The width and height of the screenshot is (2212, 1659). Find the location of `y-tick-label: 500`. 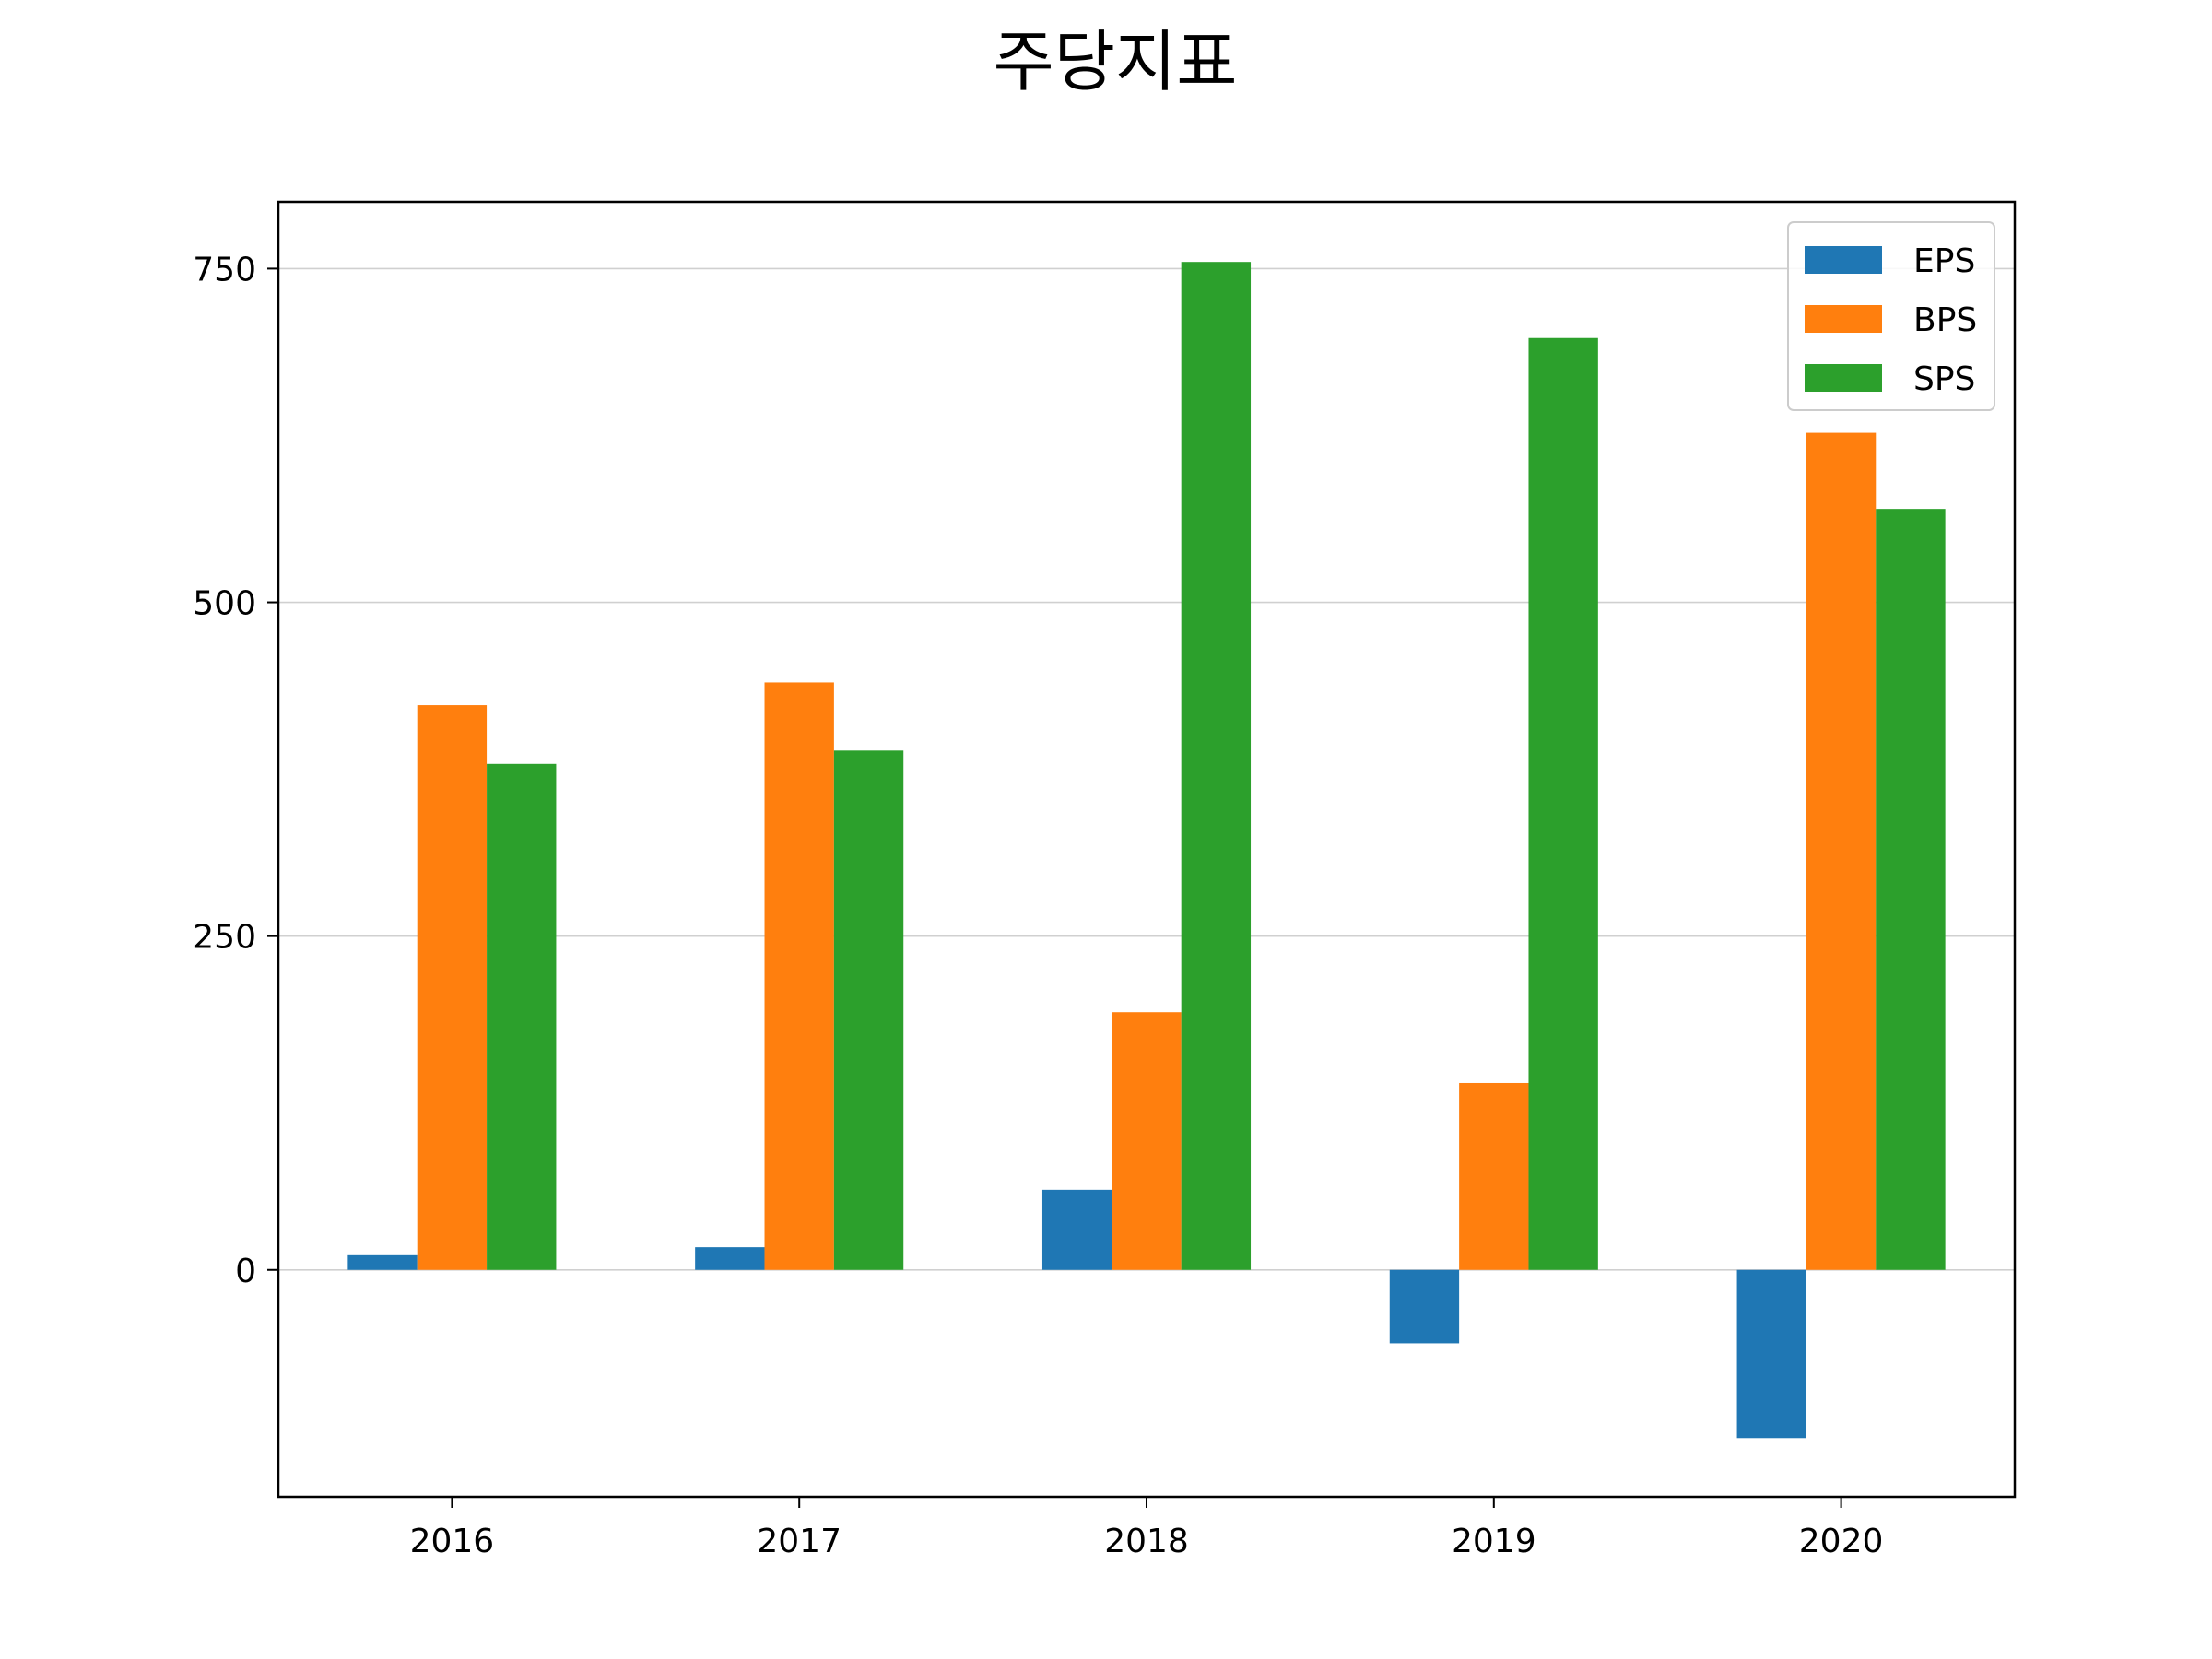

y-tick-label: 500 is located at coordinates (224, 604).